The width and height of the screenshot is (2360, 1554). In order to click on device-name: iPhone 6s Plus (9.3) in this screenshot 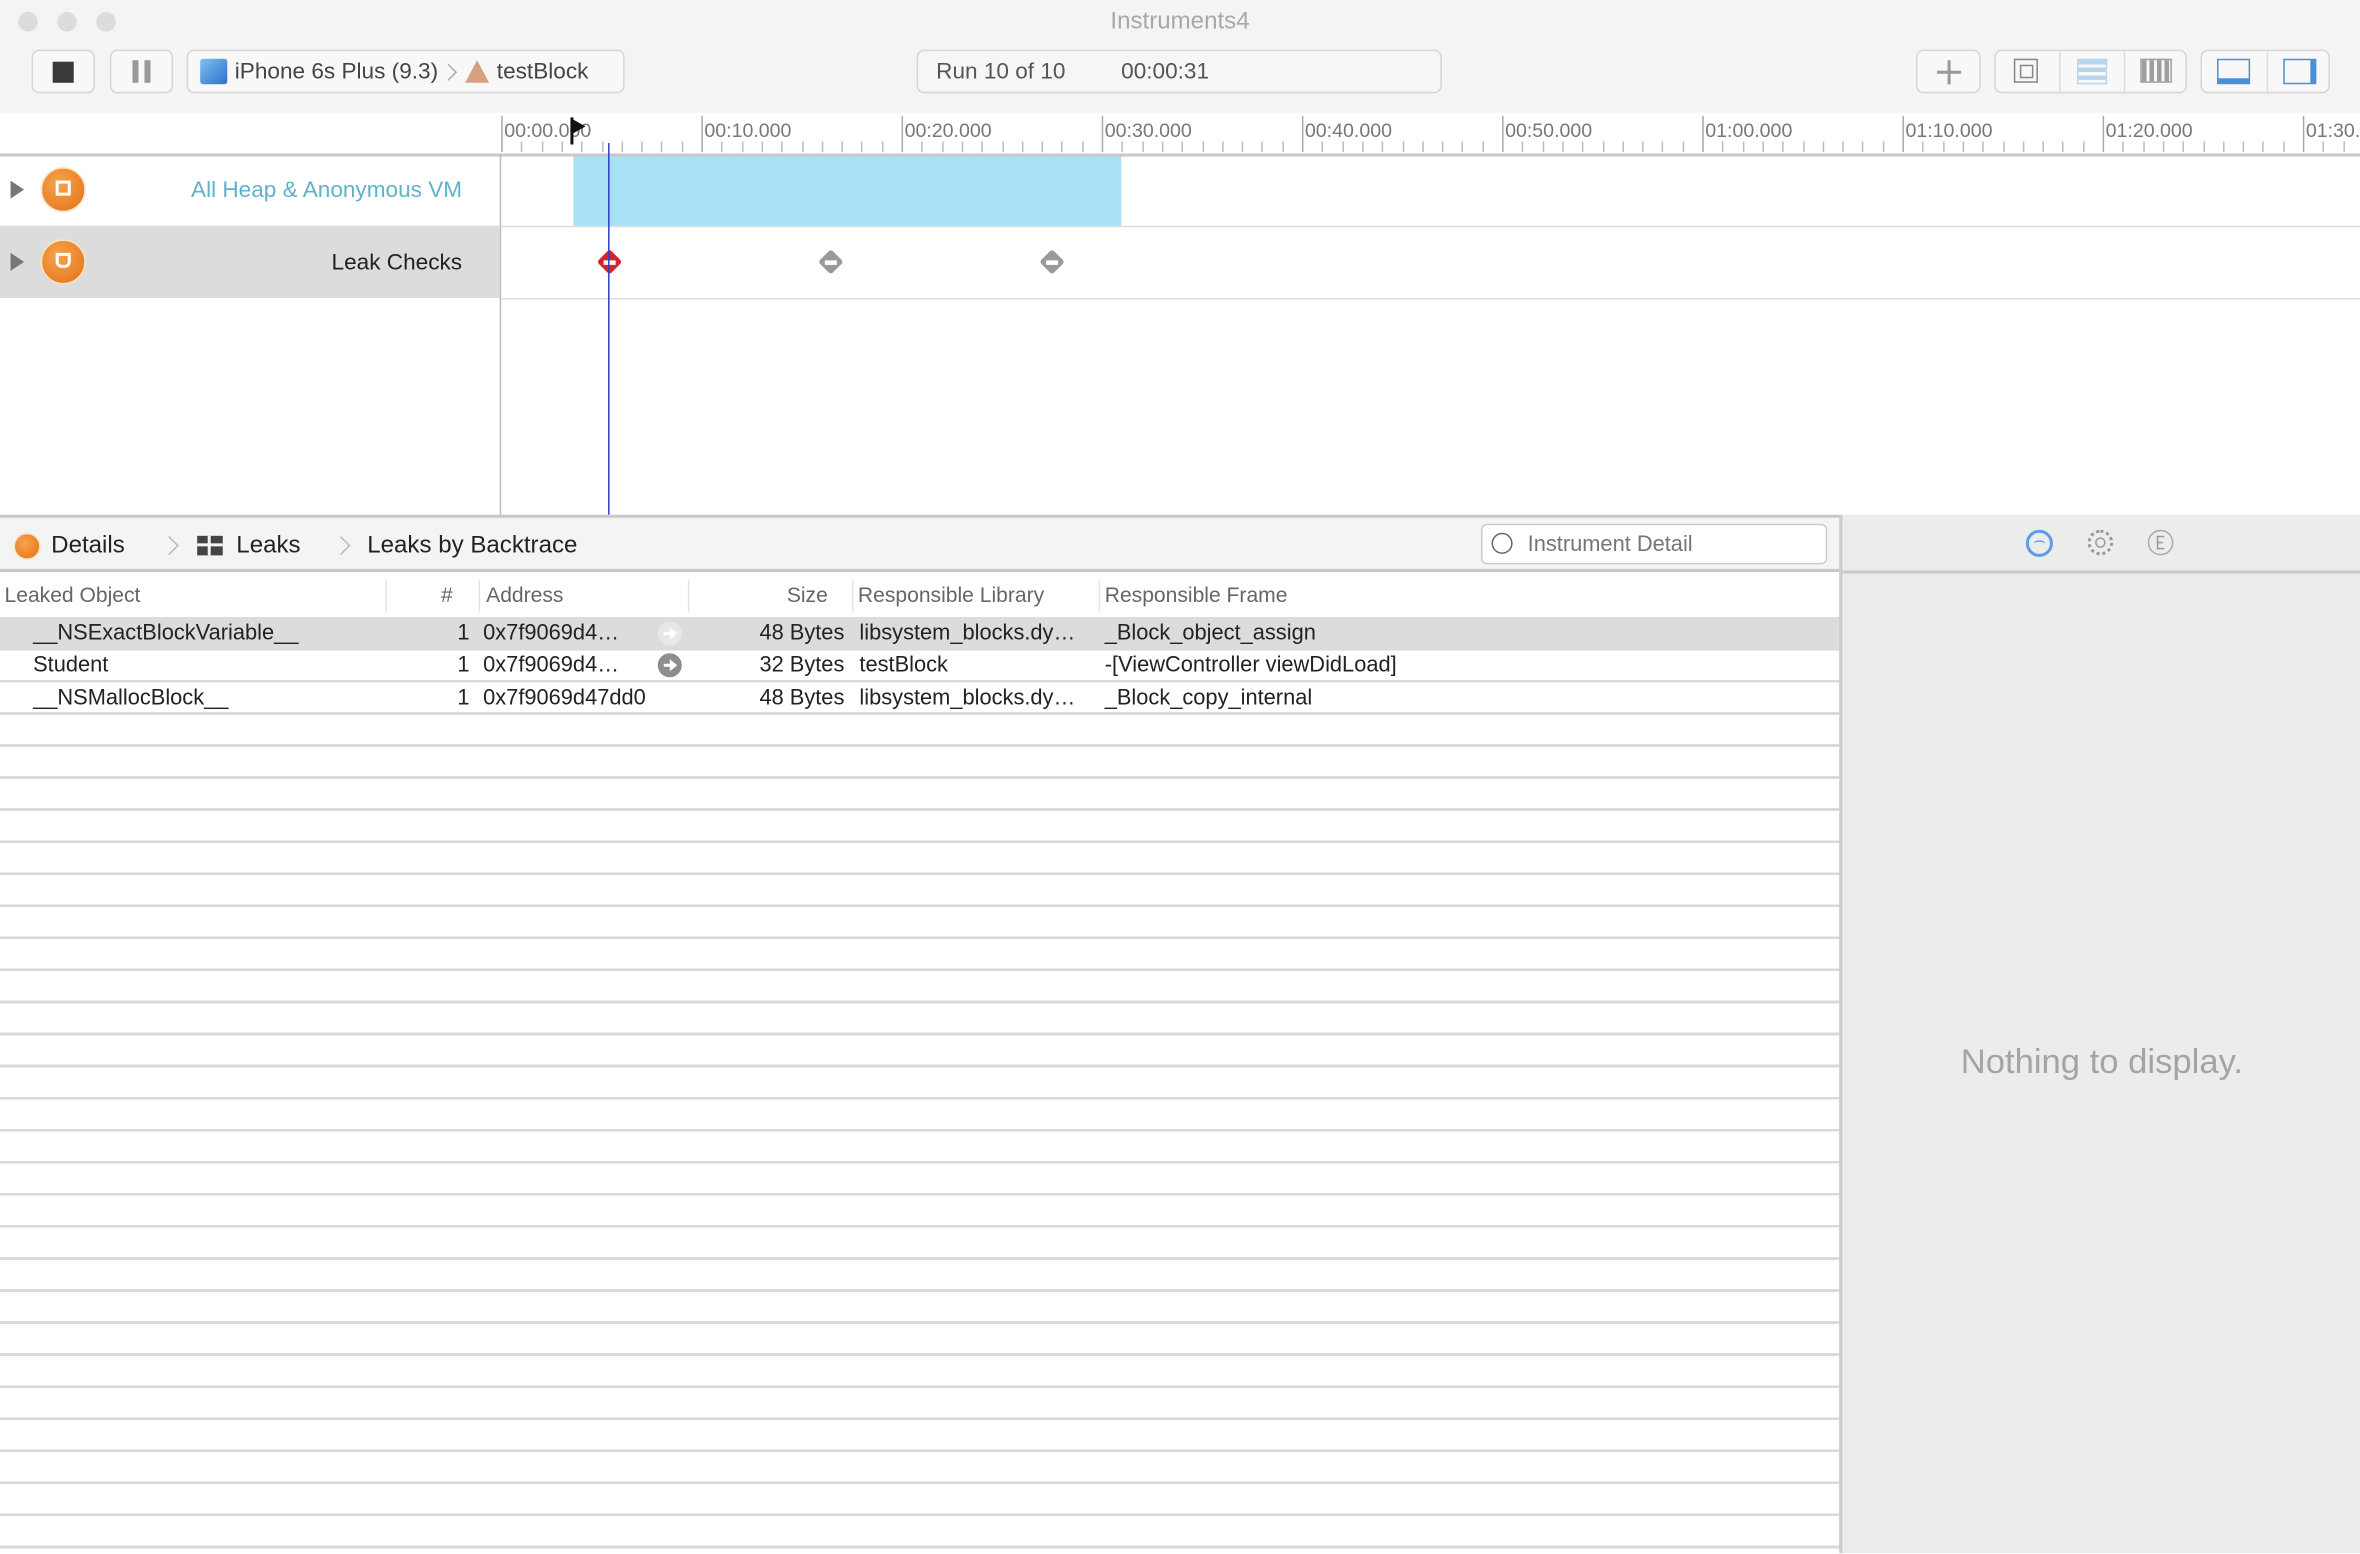, I will do `click(336, 71)`.